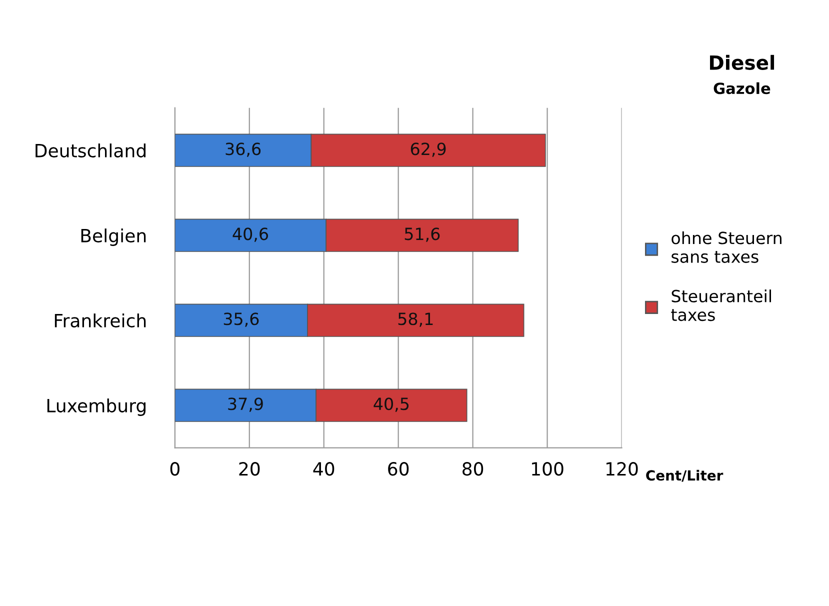  What do you see at coordinates (391, 405) in the screenshot?
I see `data-label: 40,5` at bounding box center [391, 405].